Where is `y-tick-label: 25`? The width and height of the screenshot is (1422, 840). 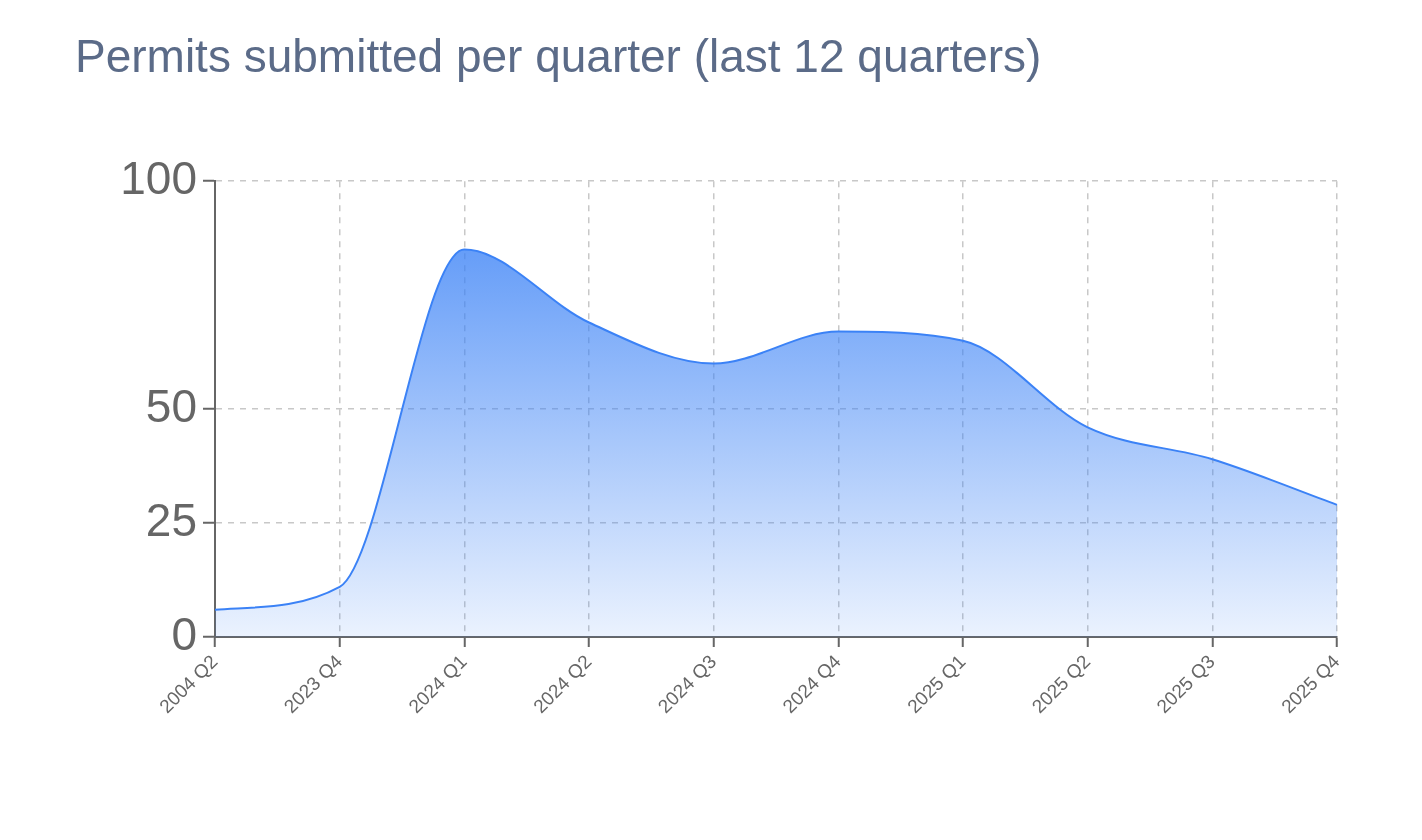 y-tick-label: 25 is located at coordinates (171, 519).